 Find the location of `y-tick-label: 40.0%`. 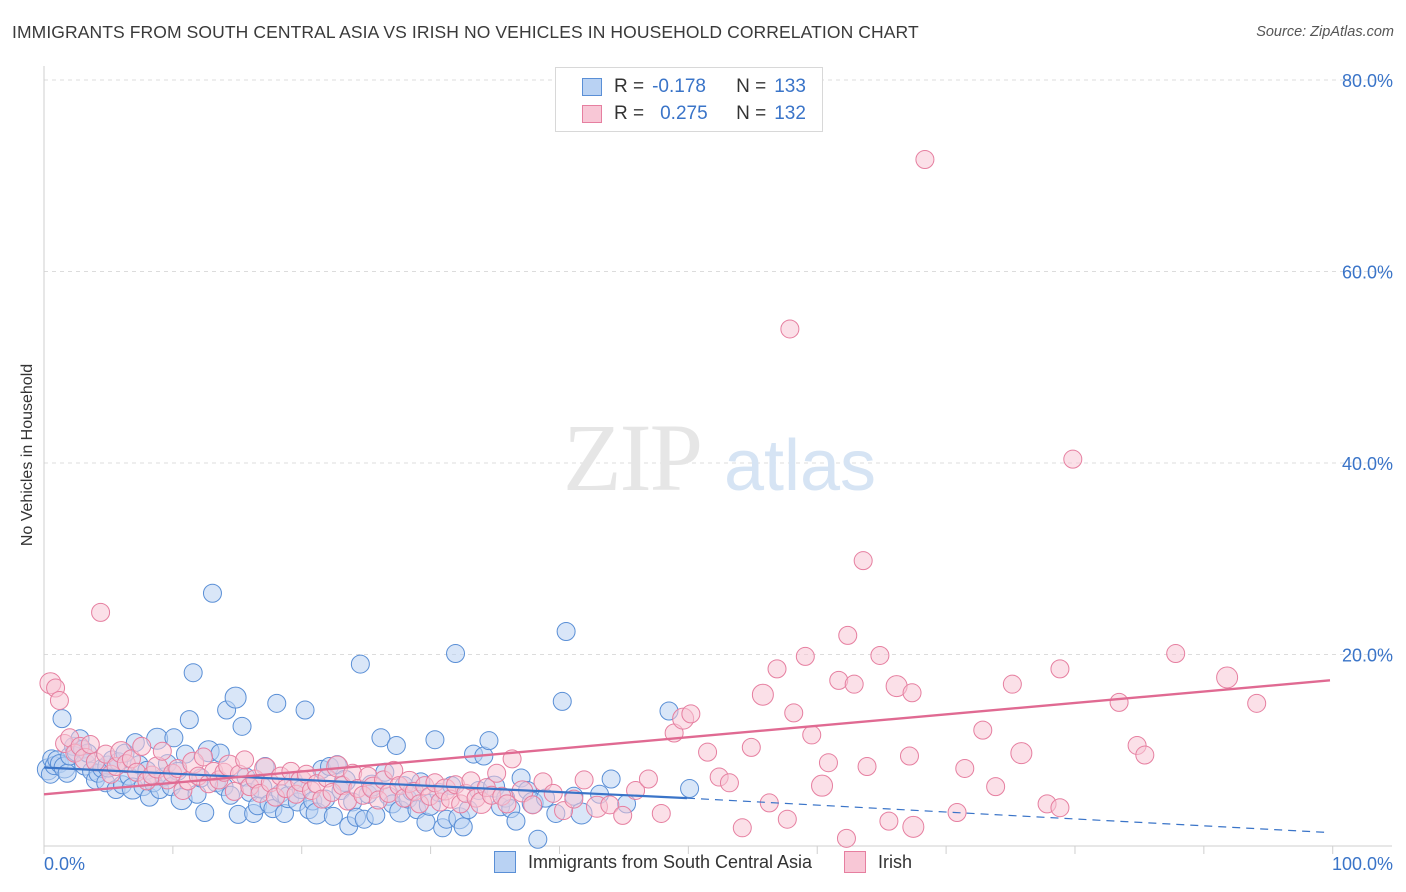

y-tick-label: 40.0% is located at coordinates (1367, 464).